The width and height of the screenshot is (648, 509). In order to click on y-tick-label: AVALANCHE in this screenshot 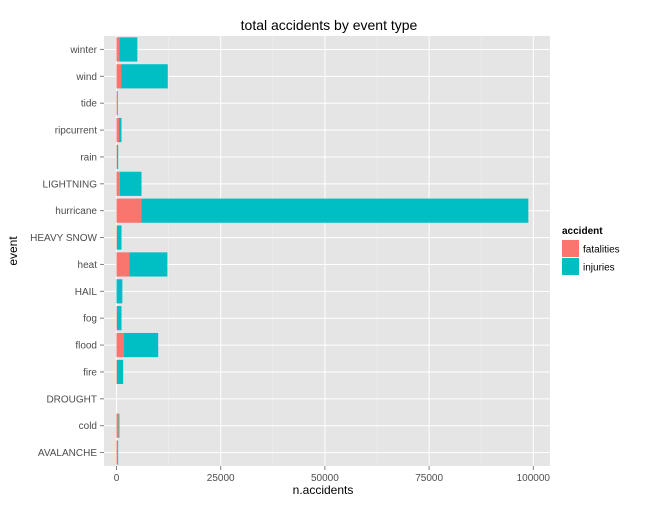, I will do `click(67, 453)`.